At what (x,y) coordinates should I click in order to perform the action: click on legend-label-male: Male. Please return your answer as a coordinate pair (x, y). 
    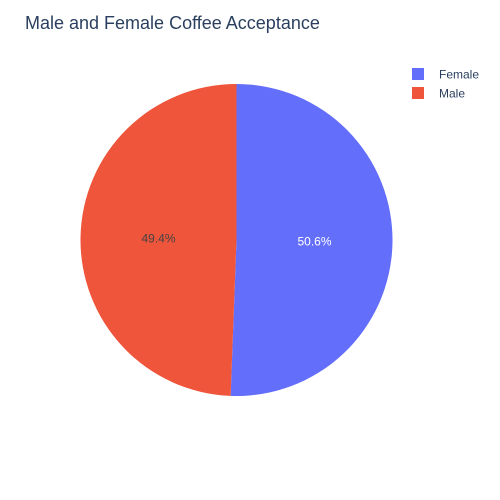
    Looking at the image, I should click on (452, 94).